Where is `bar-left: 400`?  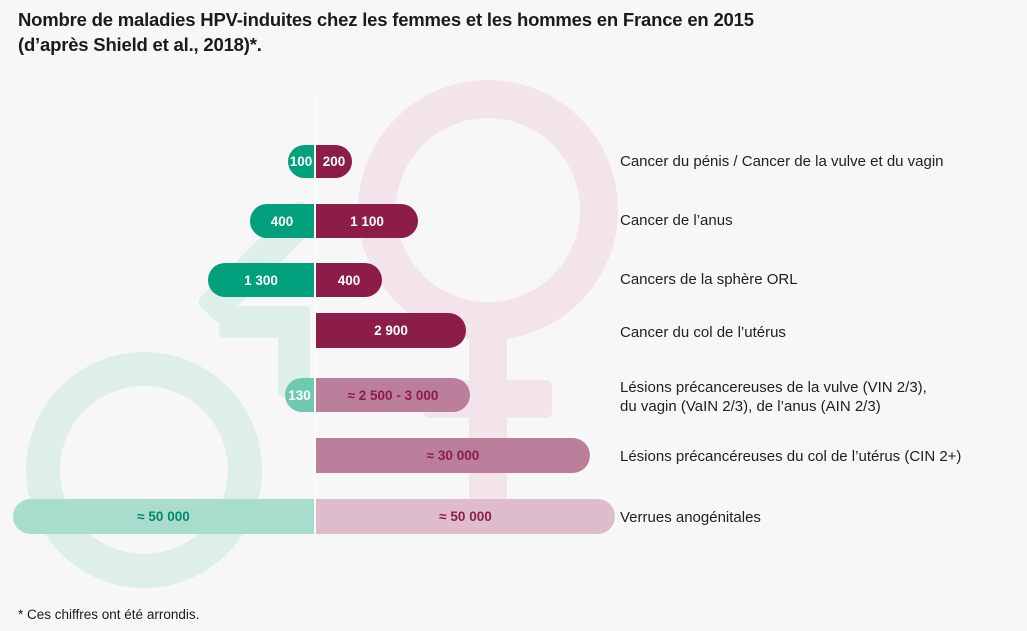
bar-left: 400 is located at coordinates (282, 221).